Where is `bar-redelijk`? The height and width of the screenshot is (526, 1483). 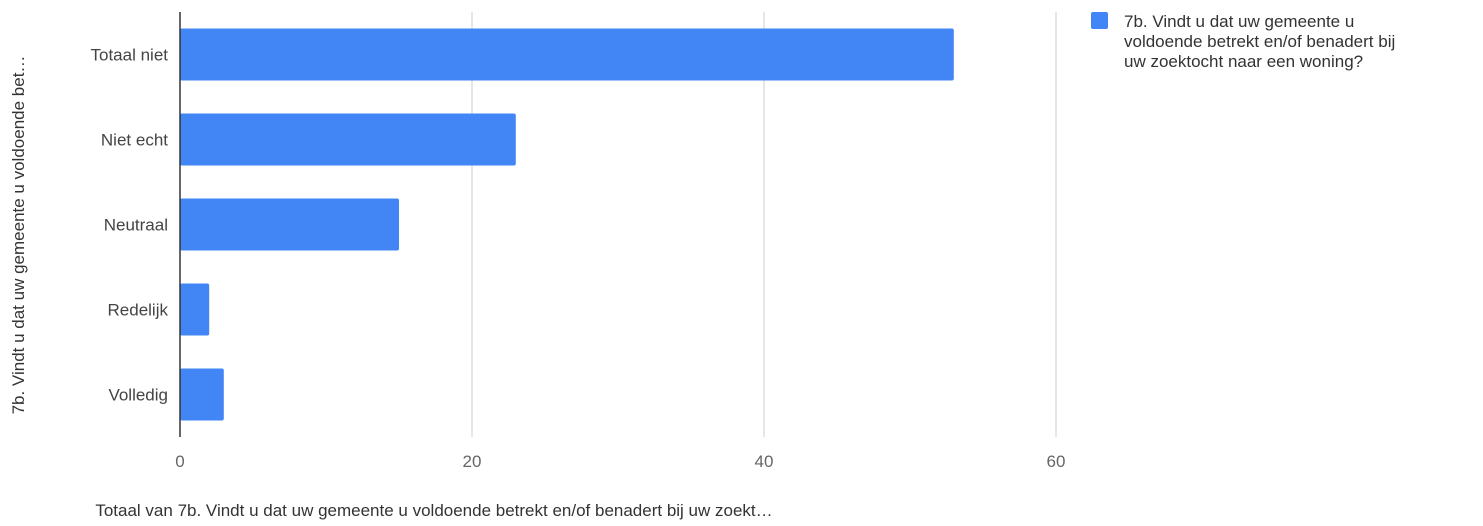 bar-redelijk is located at coordinates (195, 309).